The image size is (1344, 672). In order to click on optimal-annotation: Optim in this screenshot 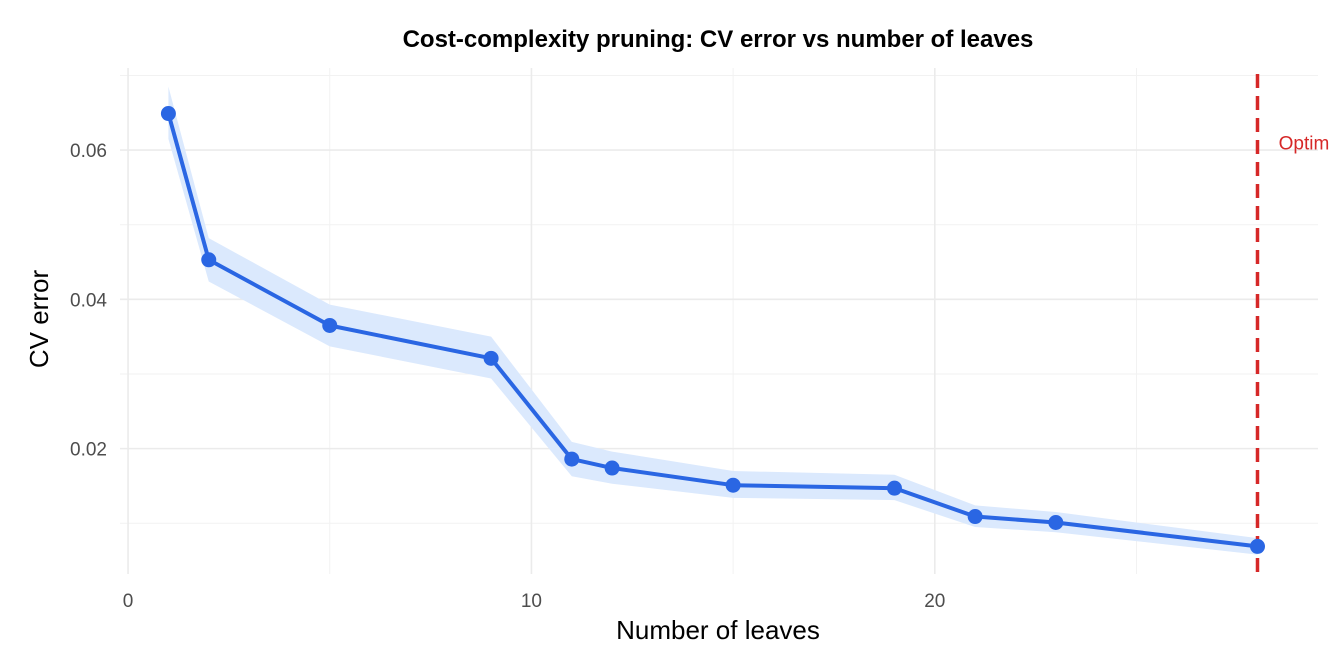, I will do `click(1304, 144)`.